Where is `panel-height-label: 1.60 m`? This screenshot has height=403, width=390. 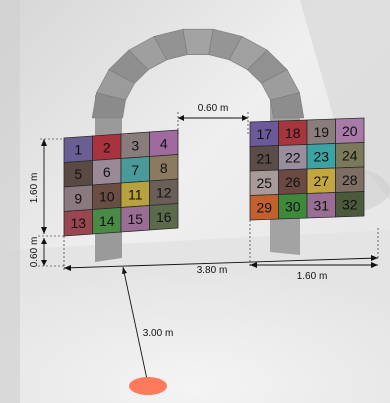
panel-height-label: 1.60 m is located at coordinates (34, 188).